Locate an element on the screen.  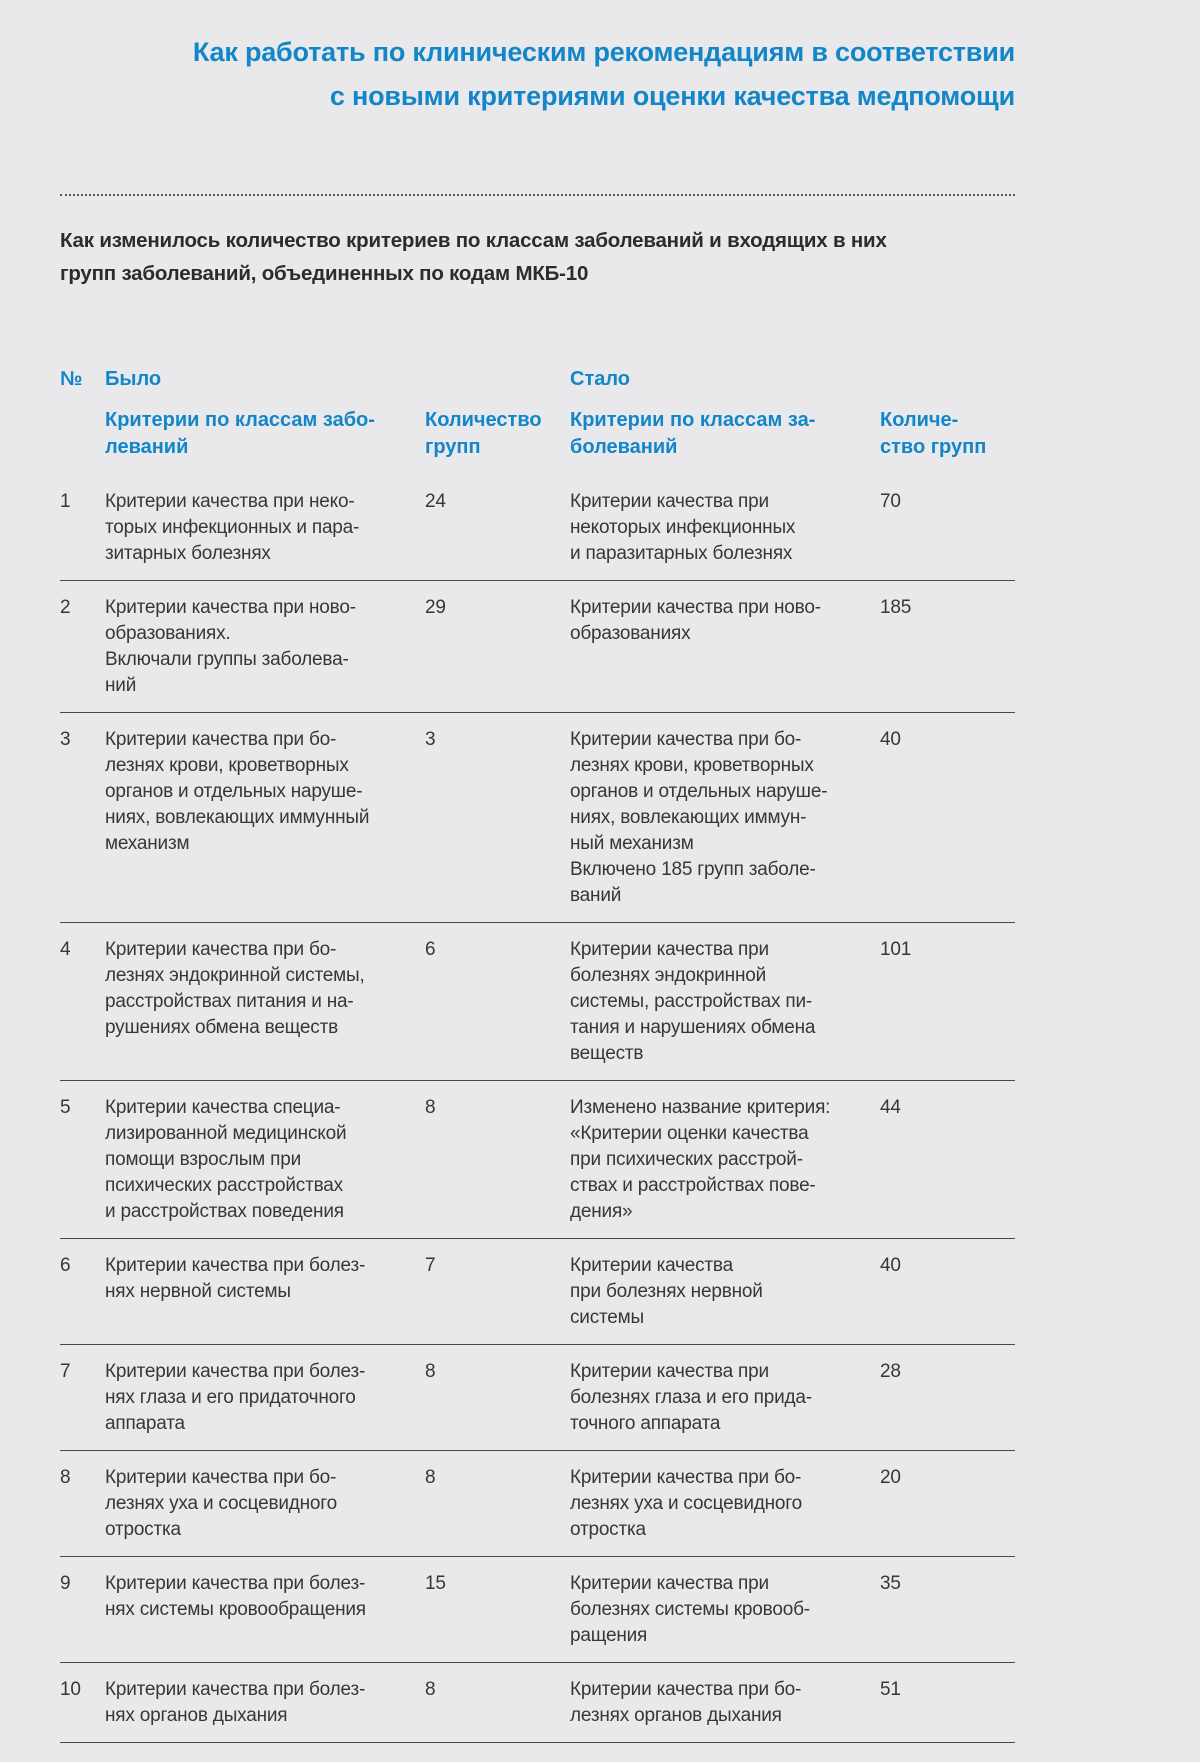
column-group-before: Было is located at coordinates (133, 379).